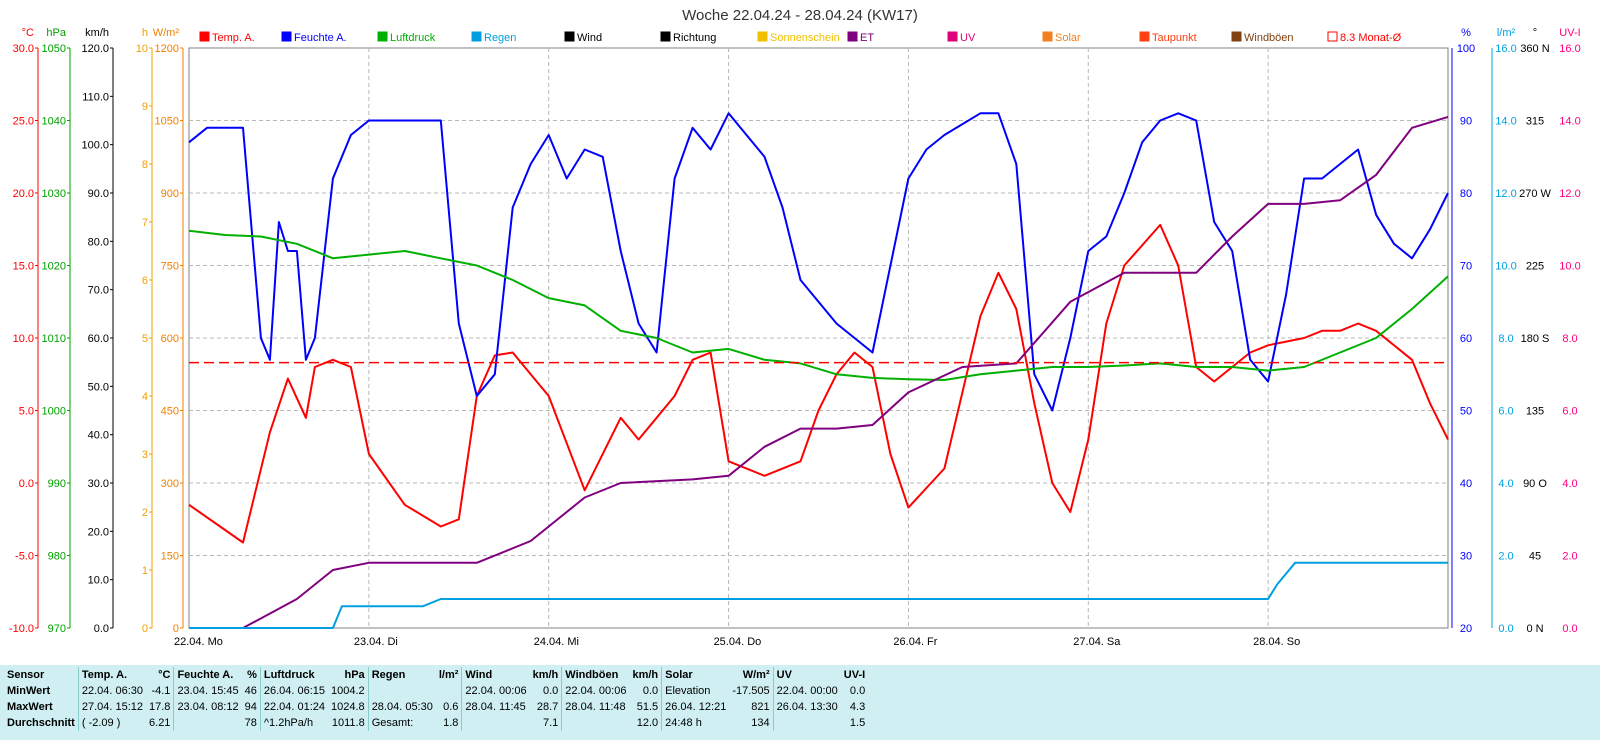 The image size is (1600, 740). Describe the element at coordinates (233, 38) in the screenshot. I see `legend-label: Temp. A.` at that location.